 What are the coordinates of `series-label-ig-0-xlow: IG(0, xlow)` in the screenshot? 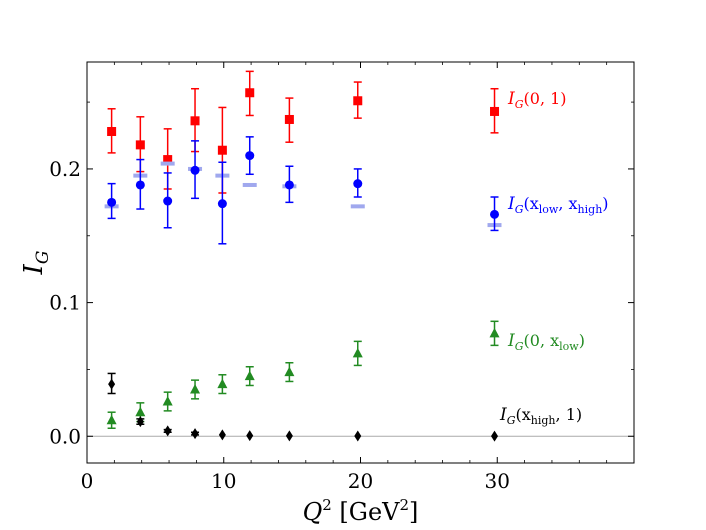 It's located at (546, 342).